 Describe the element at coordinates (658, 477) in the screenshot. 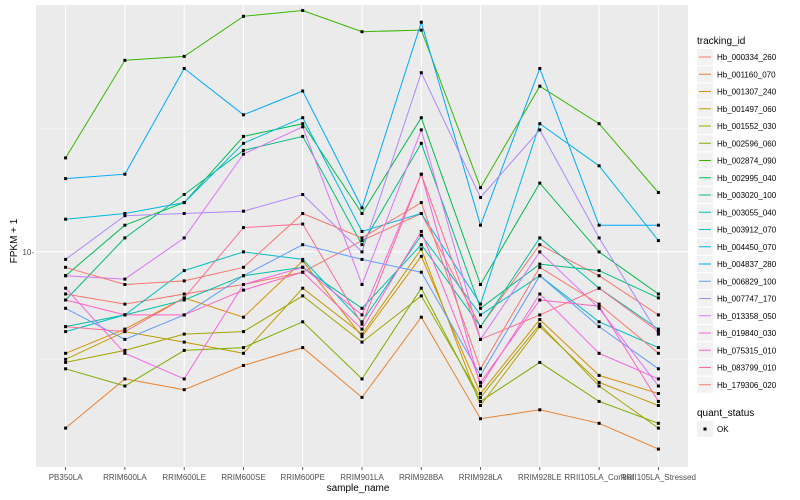

I see `x-tick-label-10: RRII105LA_Stressed` at that location.